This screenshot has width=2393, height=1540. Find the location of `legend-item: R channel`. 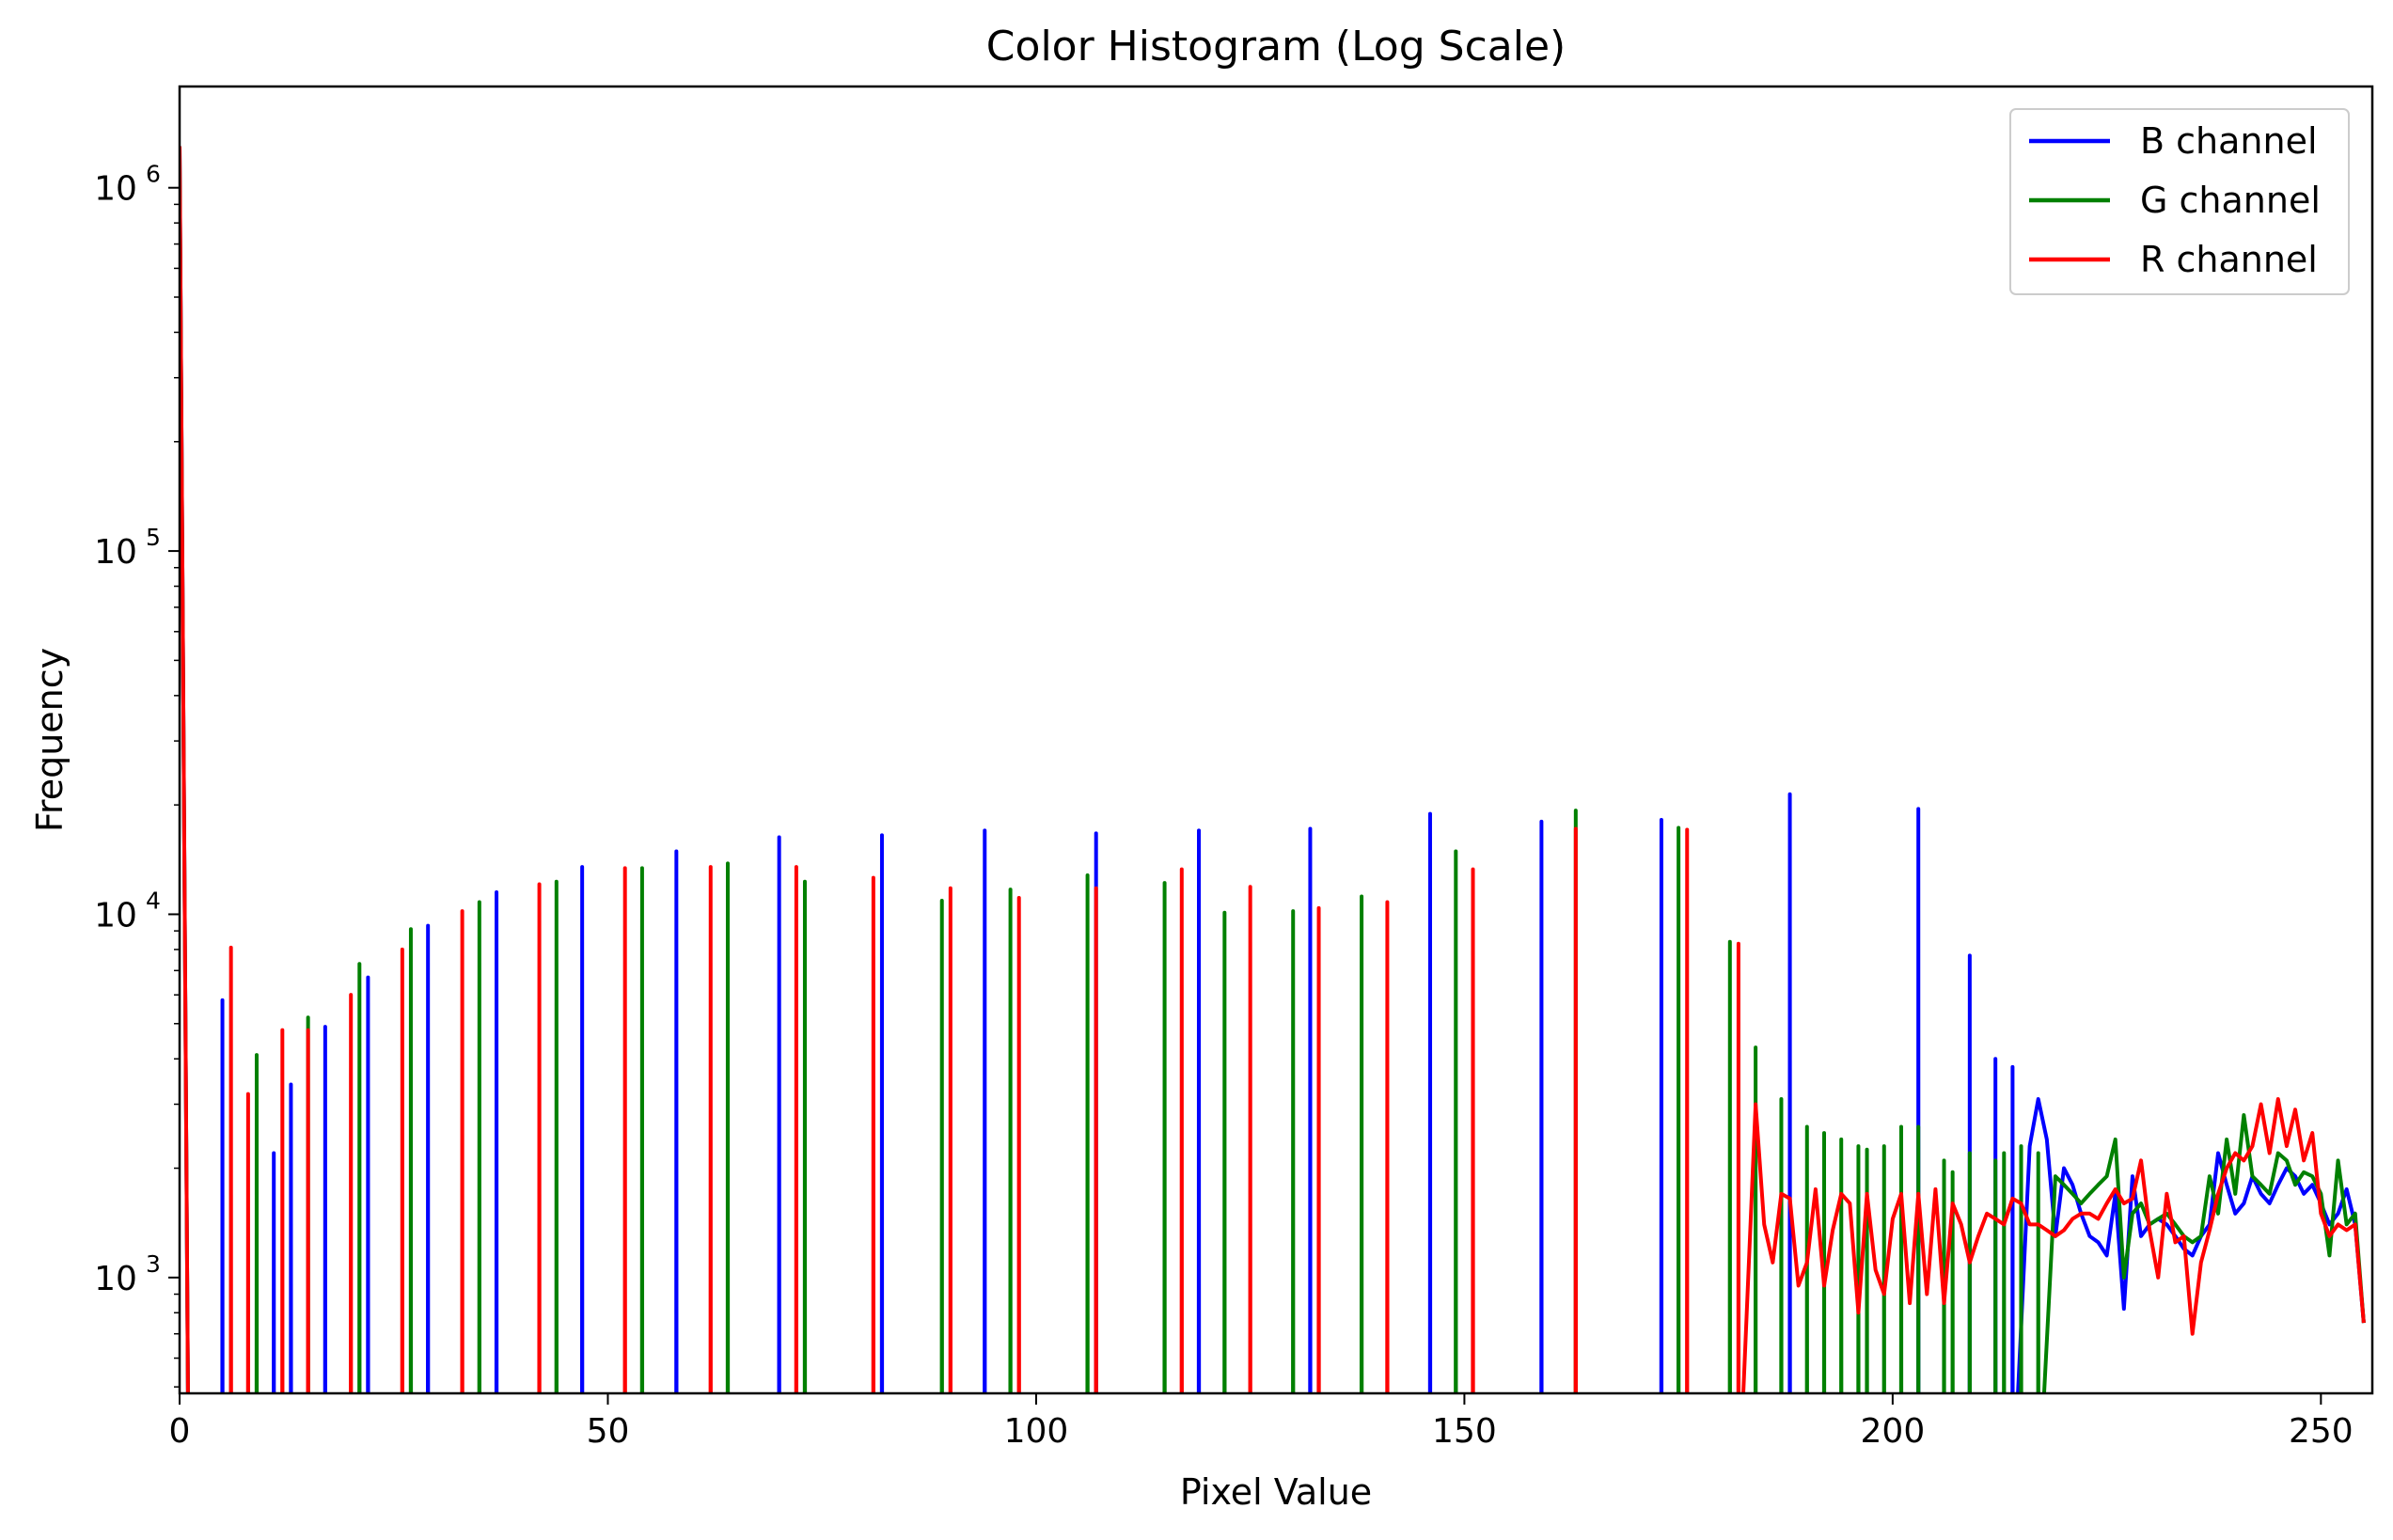

legend-item: R channel is located at coordinates (2173, 260).